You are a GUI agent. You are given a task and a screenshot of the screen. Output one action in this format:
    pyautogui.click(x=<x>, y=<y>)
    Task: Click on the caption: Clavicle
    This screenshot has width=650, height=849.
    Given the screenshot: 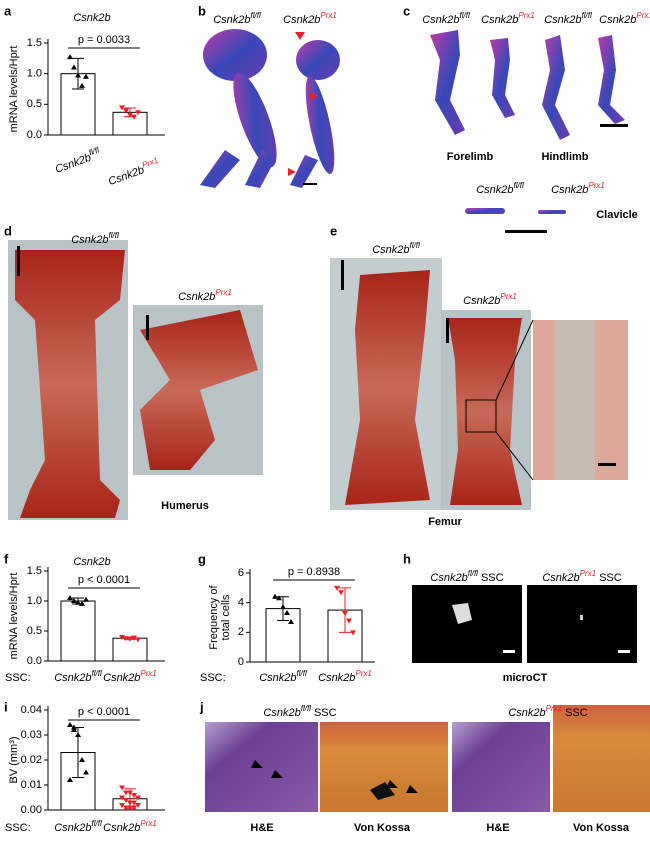 What is the action you would take?
    pyautogui.click(x=617, y=215)
    